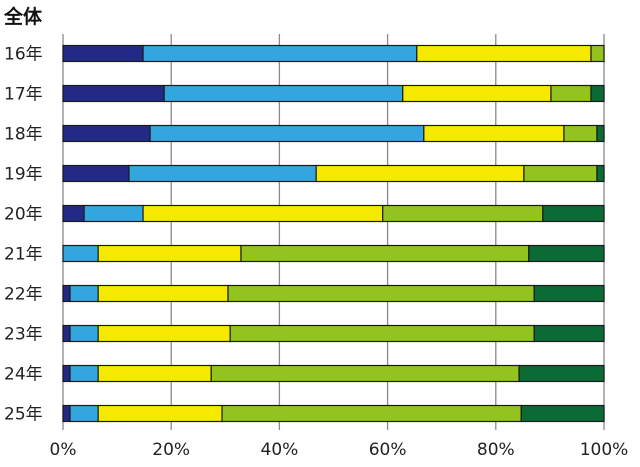  What do you see at coordinates (496, 450) in the screenshot?
I see `x-tick-label: 80%` at bounding box center [496, 450].